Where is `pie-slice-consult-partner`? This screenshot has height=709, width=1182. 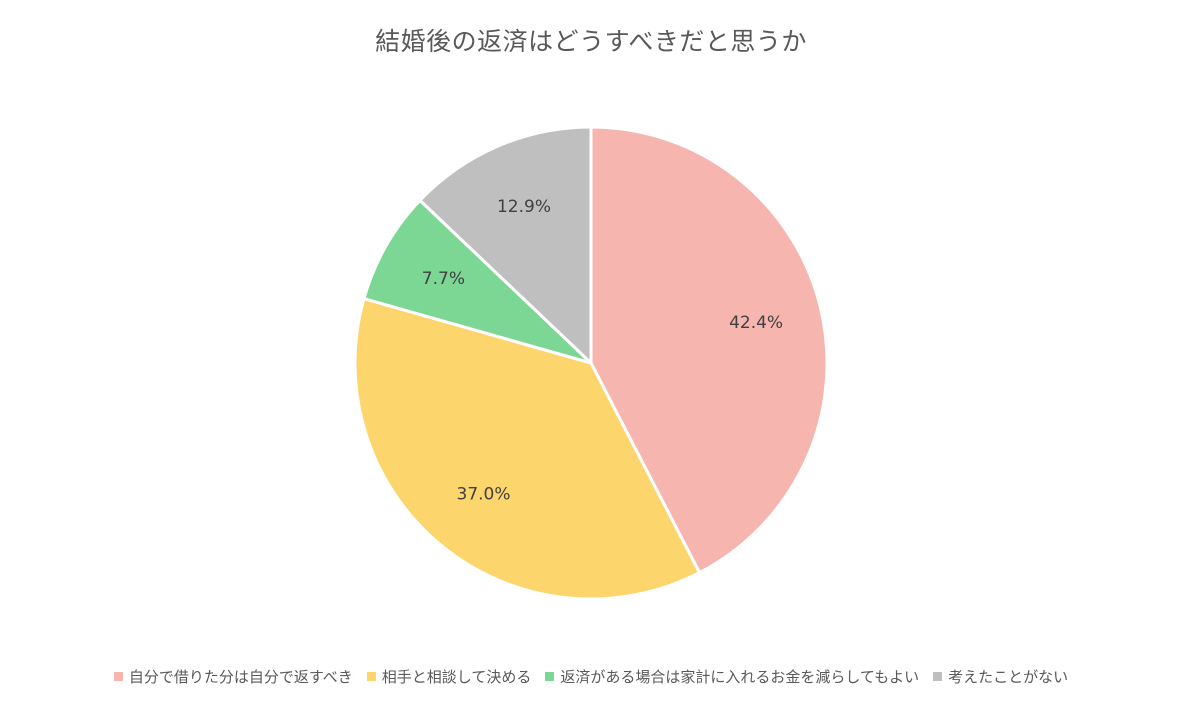
pie-slice-consult-partner is located at coordinates (527, 449).